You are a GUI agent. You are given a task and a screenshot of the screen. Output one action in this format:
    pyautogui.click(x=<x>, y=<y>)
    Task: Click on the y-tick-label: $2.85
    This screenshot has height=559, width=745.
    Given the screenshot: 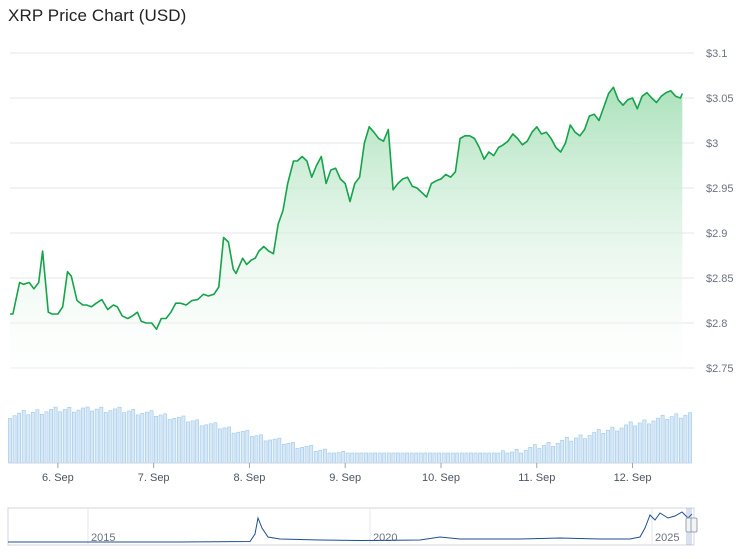 What is the action you would take?
    pyautogui.click(x=720, y=279)
    